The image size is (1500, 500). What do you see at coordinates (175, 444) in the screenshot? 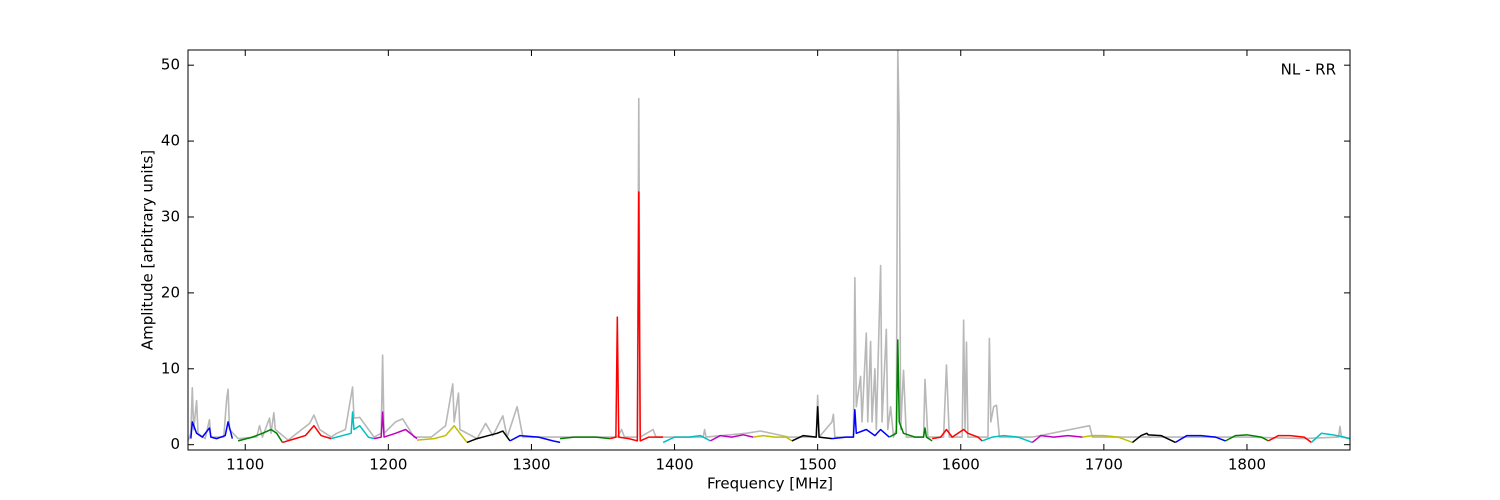
I see `y-tick-label: 0` at bounding box center [175, 444].